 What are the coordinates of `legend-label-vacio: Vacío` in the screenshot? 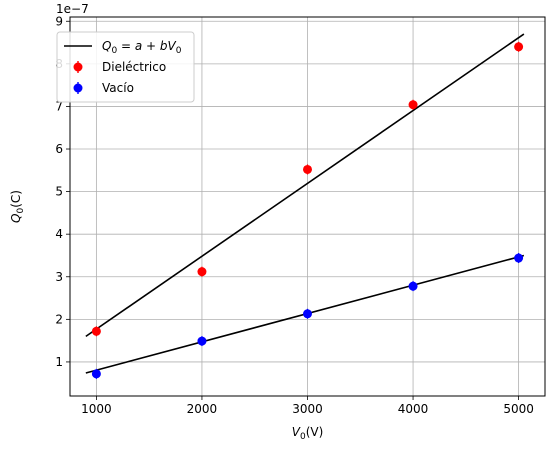 It's located at (118, 88).